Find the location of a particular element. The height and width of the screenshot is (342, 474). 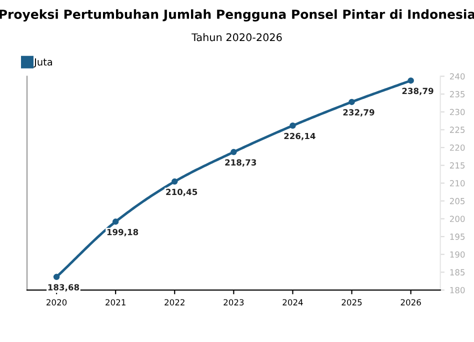

y-tick-label: 225 is located at coordinates (457, 129).